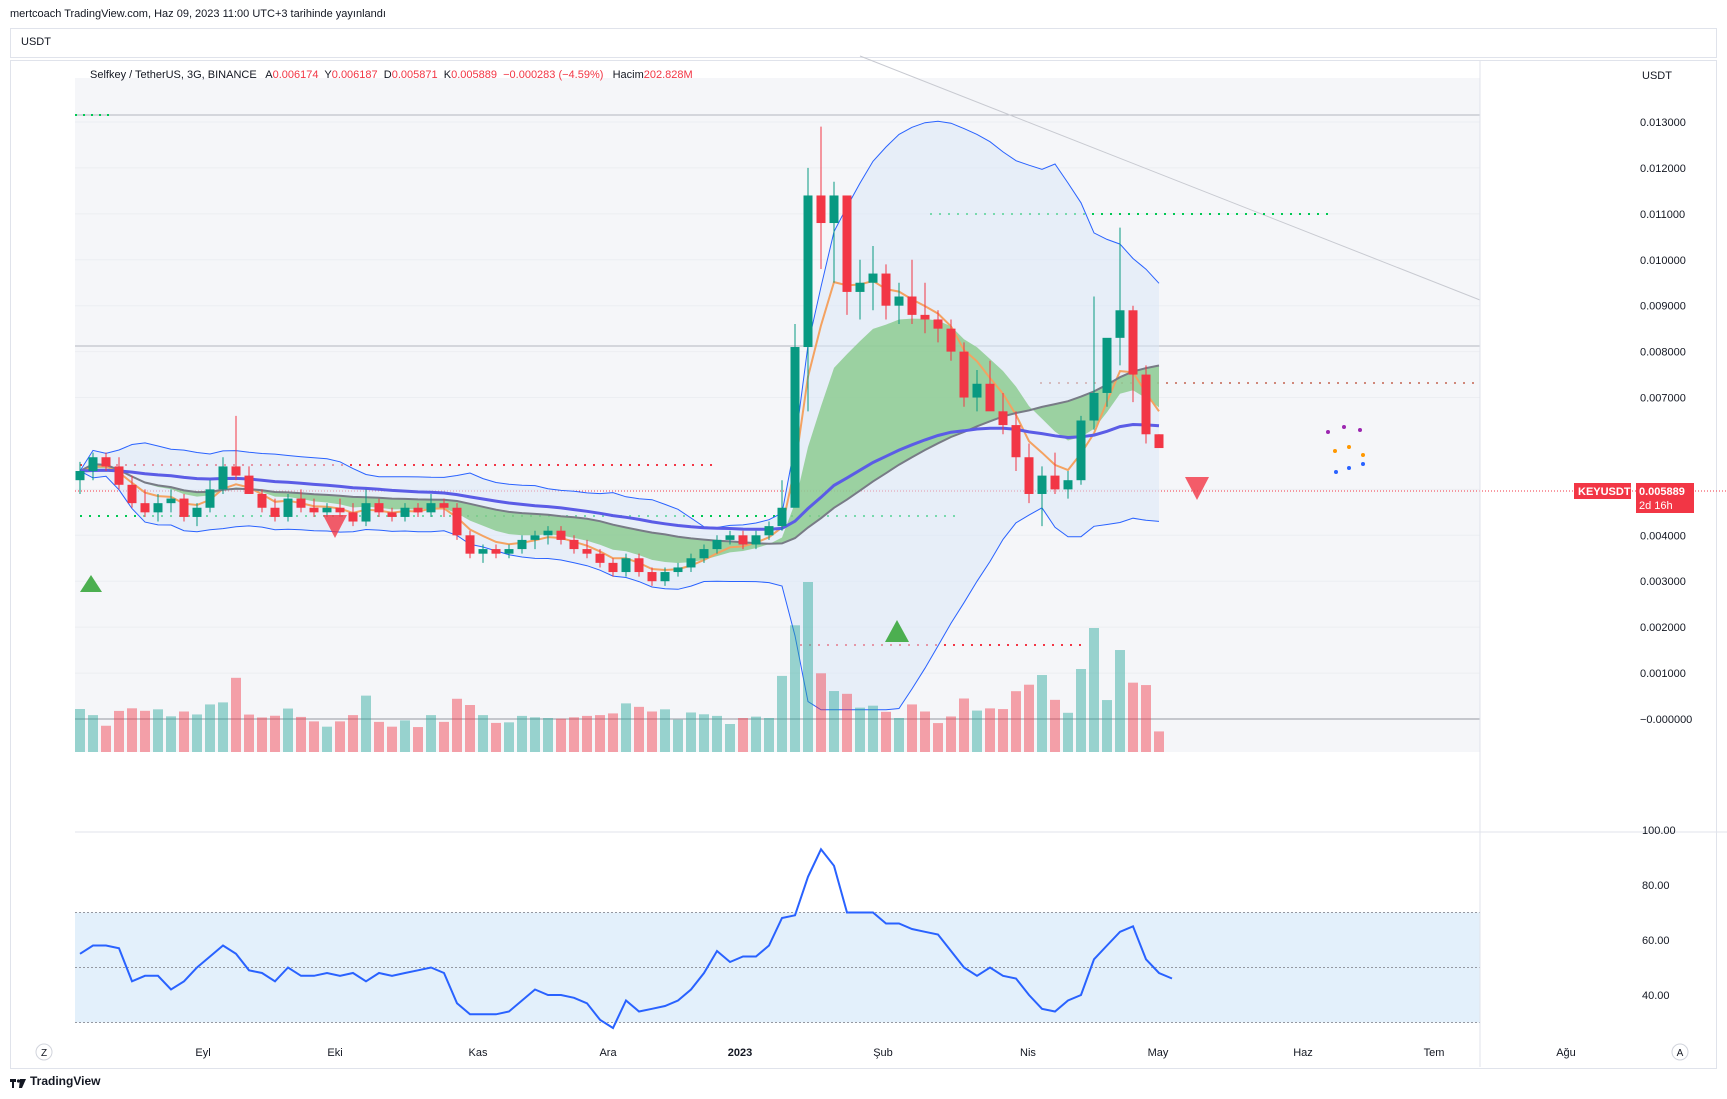  I want to click on symbol-badge-label: KEYUSDT, so click(1604, 492).